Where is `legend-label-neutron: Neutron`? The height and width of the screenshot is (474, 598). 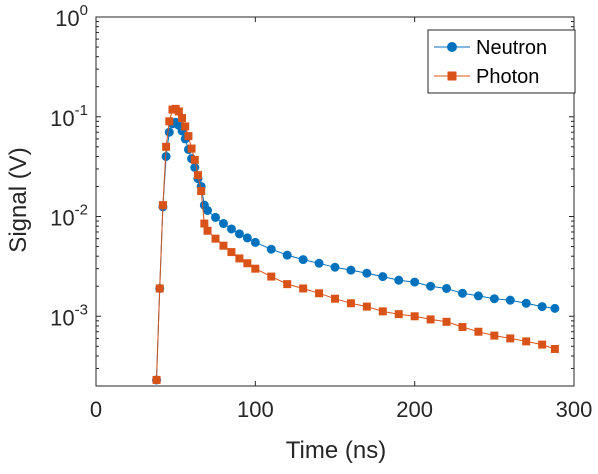 legend-label-neutron: Neutron is located at coordinates (511, 48).